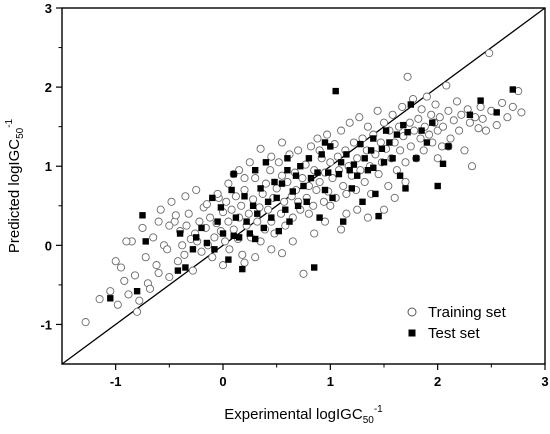 This screenshot has width=550, height=434. I want to click on y-axis-title: Predicted logIGC50-1, so click(15, 185).